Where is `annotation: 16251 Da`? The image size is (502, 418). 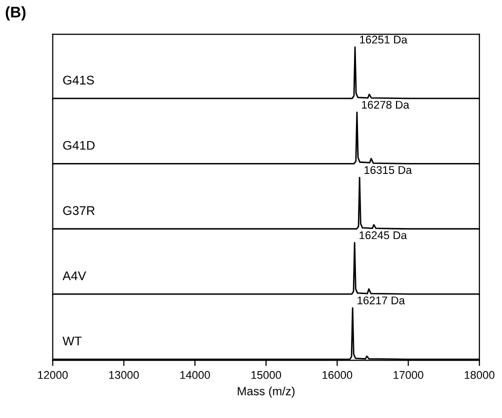 annotation: 16251 Da is located at coordinates (384, 40).